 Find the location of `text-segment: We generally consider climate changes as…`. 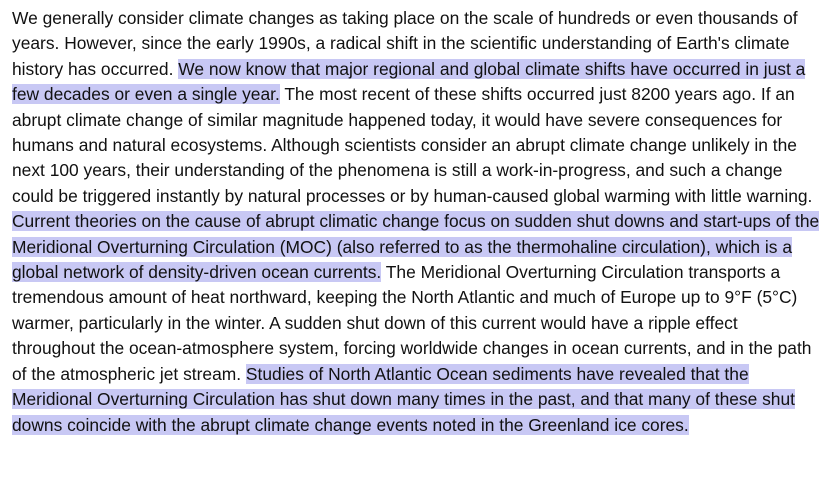

text-segment: We generally consider climate changes as… is located at coordinates (405, 43).